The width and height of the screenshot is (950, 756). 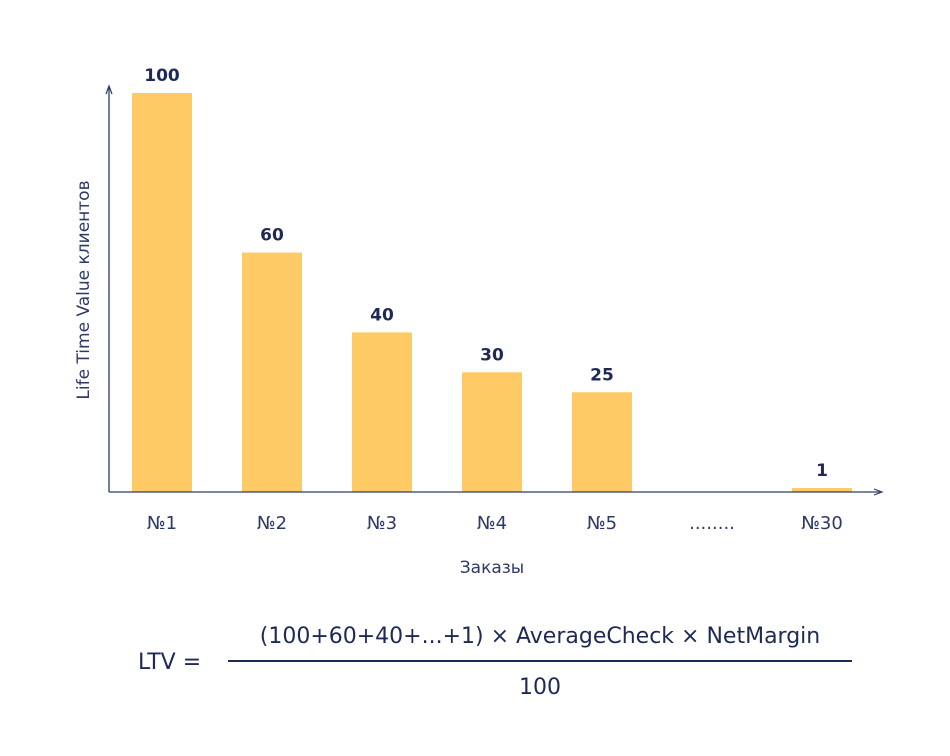 I want to click on x-tick-label-5: №5, so click(x=602, y=523).